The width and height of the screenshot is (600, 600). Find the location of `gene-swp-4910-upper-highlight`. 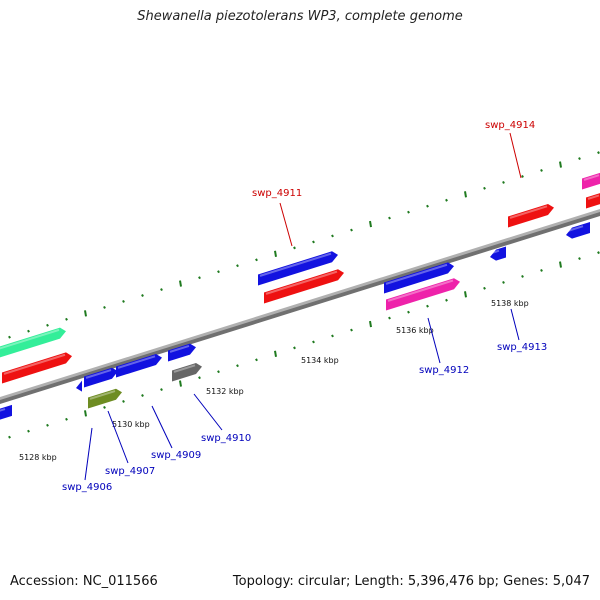

gene-swp-4910-upper-highlight is located at coordinates (179, 348).